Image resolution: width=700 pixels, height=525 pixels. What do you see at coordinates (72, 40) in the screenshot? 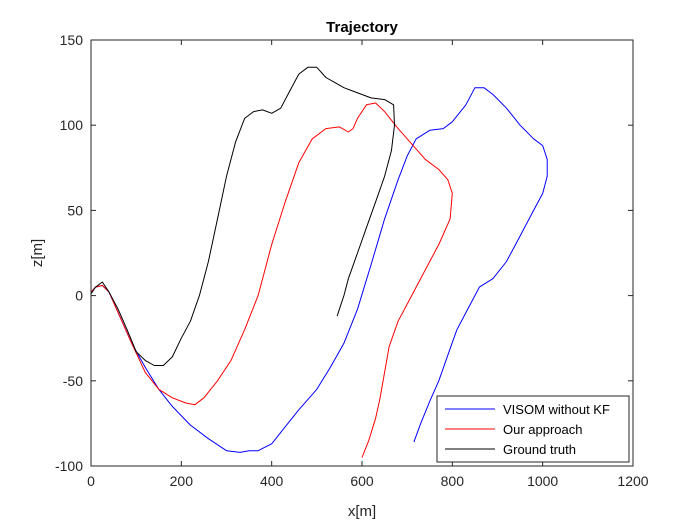
I see `y-tick-label: 150` at bounding box center [72, 40].